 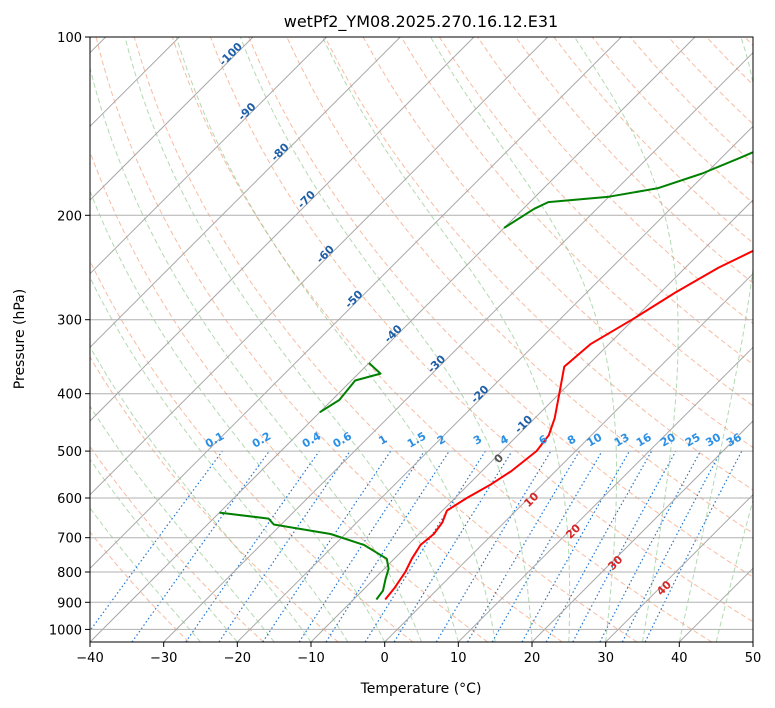 I want to click on y-axis-ticks: 100 200 300 400 500 600 700 800 900 1000, so click(x=69, y=334).